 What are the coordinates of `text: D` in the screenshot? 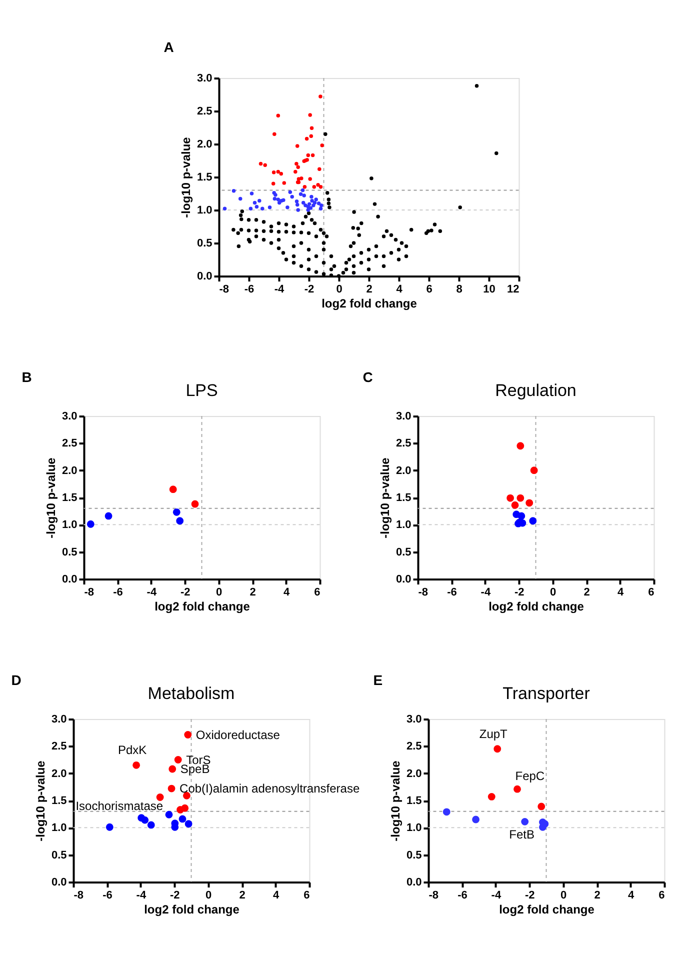 It's located at (16, 680).